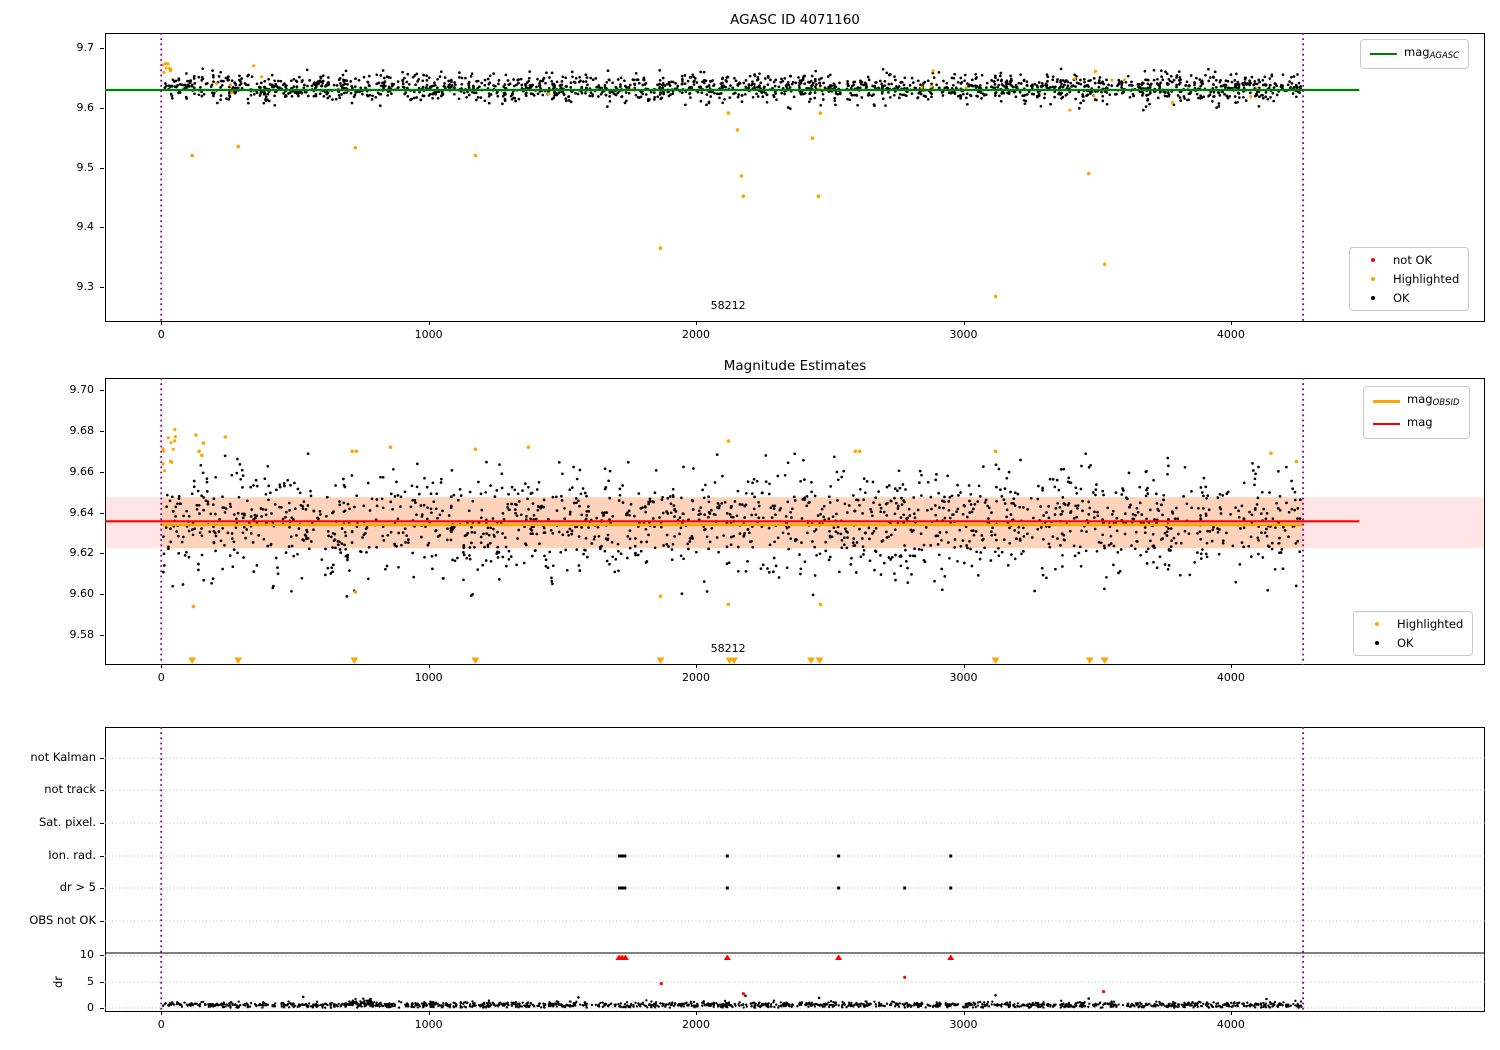  Describe the element at coordinates (67, 822) in the screenshot. I see `flag-row-label: Sat. pixel.` at that location.